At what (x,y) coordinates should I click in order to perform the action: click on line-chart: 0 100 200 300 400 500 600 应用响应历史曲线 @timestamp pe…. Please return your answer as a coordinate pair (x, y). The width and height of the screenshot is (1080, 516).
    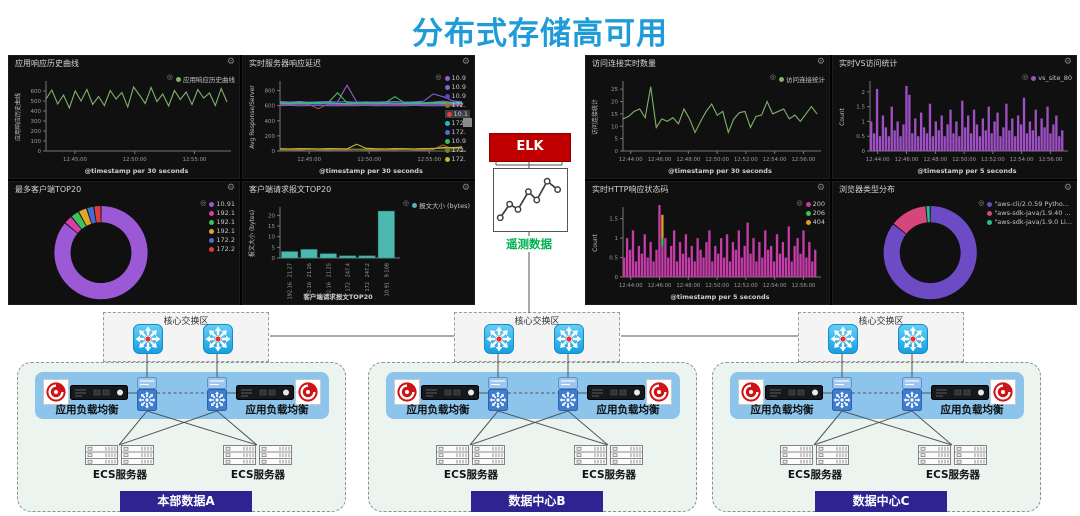
    Looking at the image, I should click on (122, 128).